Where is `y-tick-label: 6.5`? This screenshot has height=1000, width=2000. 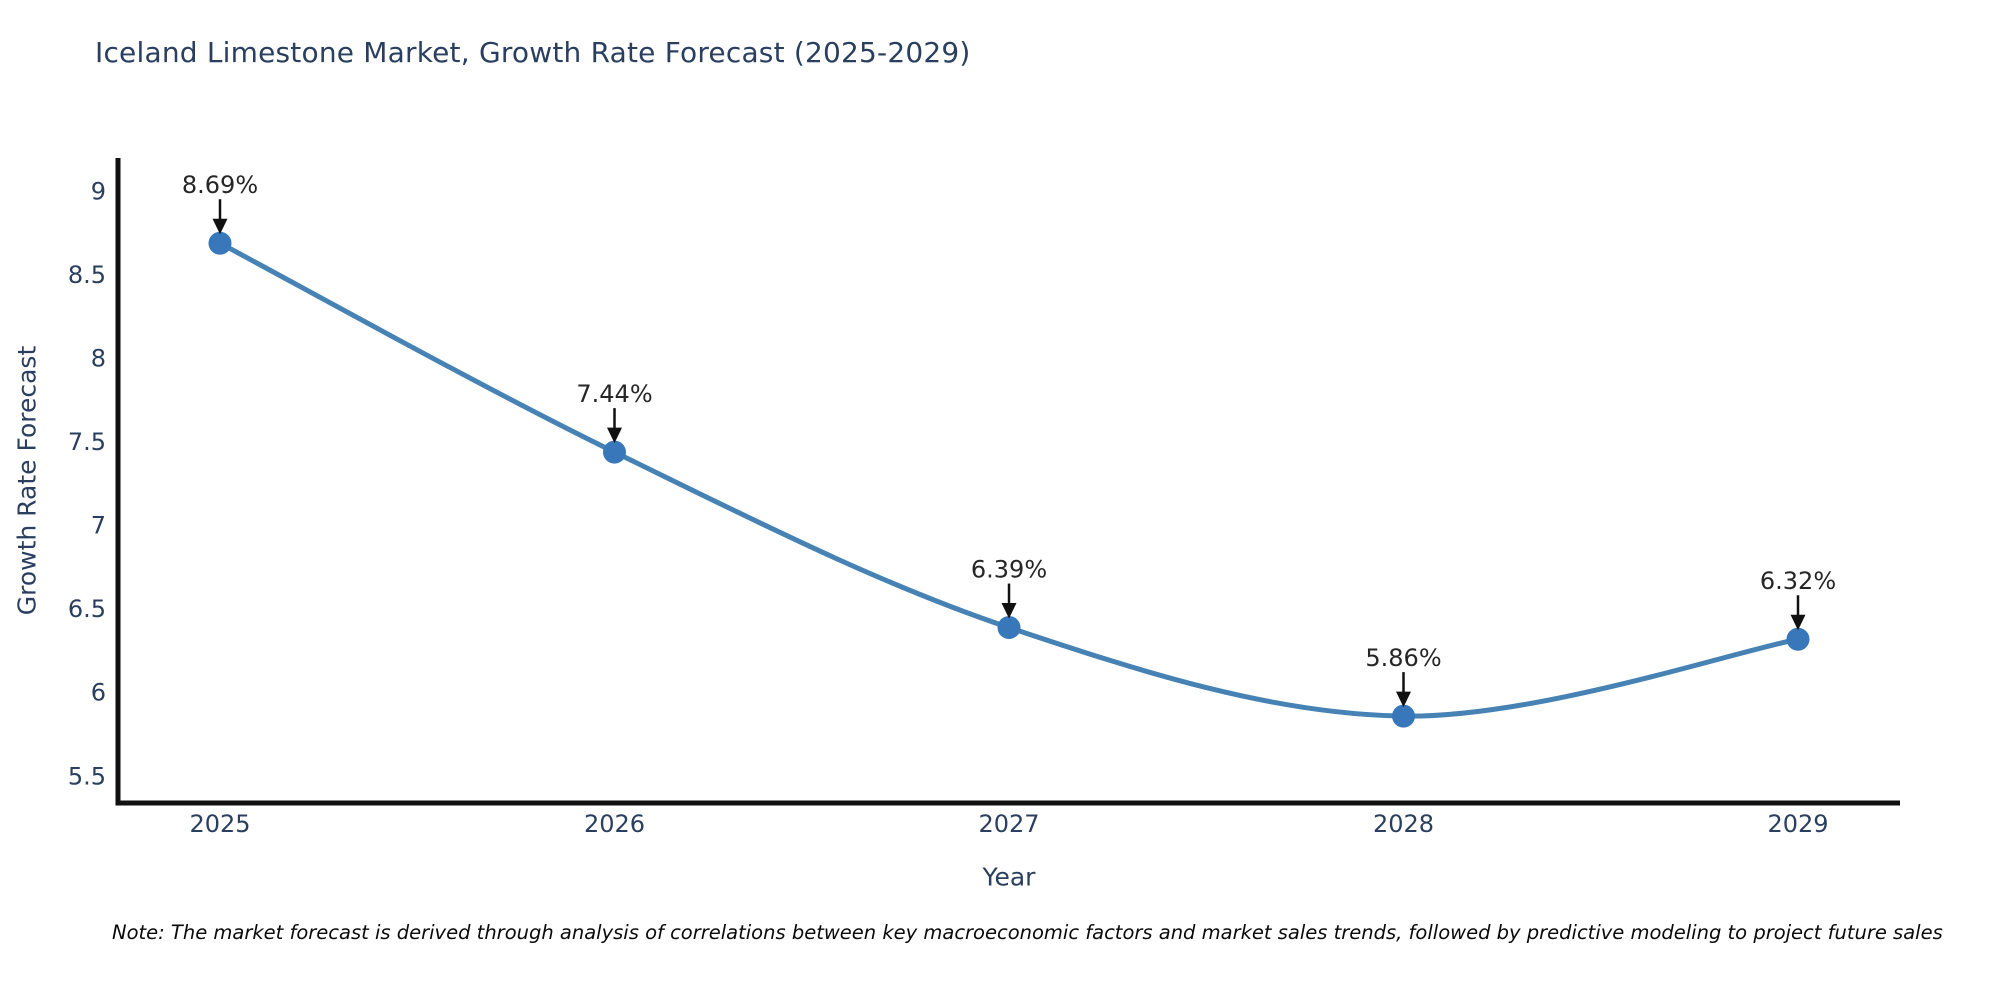 y-tick-label: 6.5 is located at coordinates (87, 609).